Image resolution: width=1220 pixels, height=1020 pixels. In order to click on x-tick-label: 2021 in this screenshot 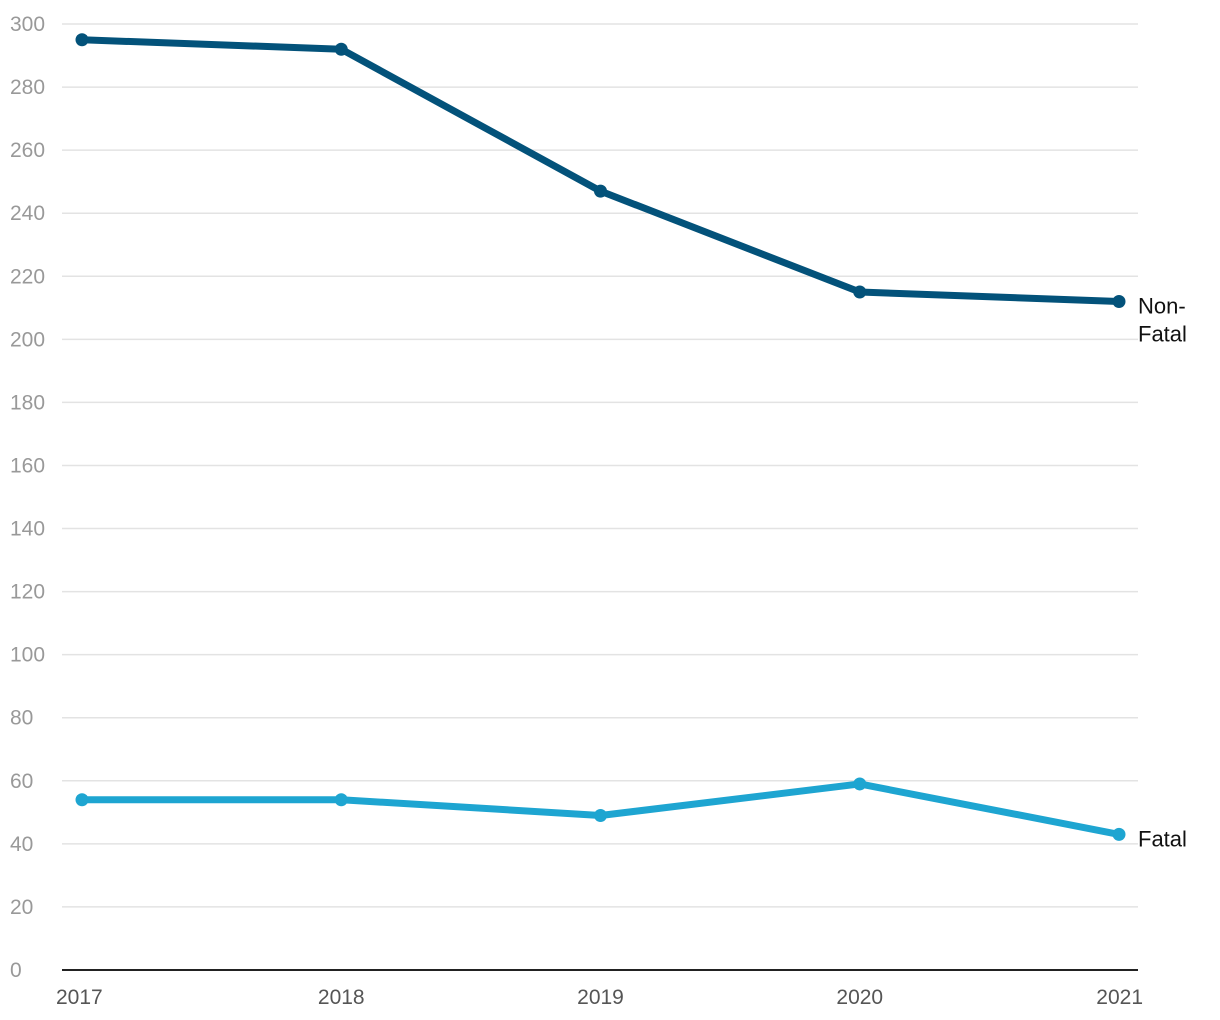, I will do `click(1119, 997)`.